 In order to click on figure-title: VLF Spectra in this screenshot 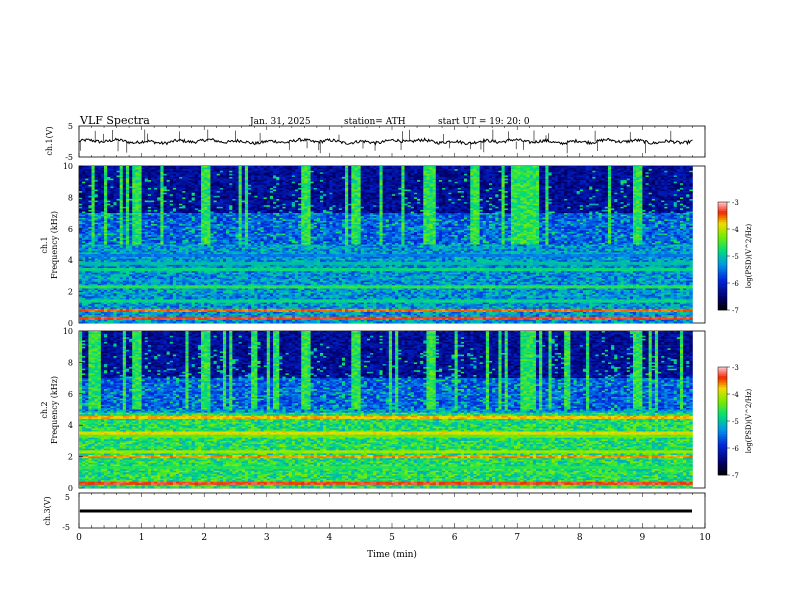, I will do `click(114, 120)`.